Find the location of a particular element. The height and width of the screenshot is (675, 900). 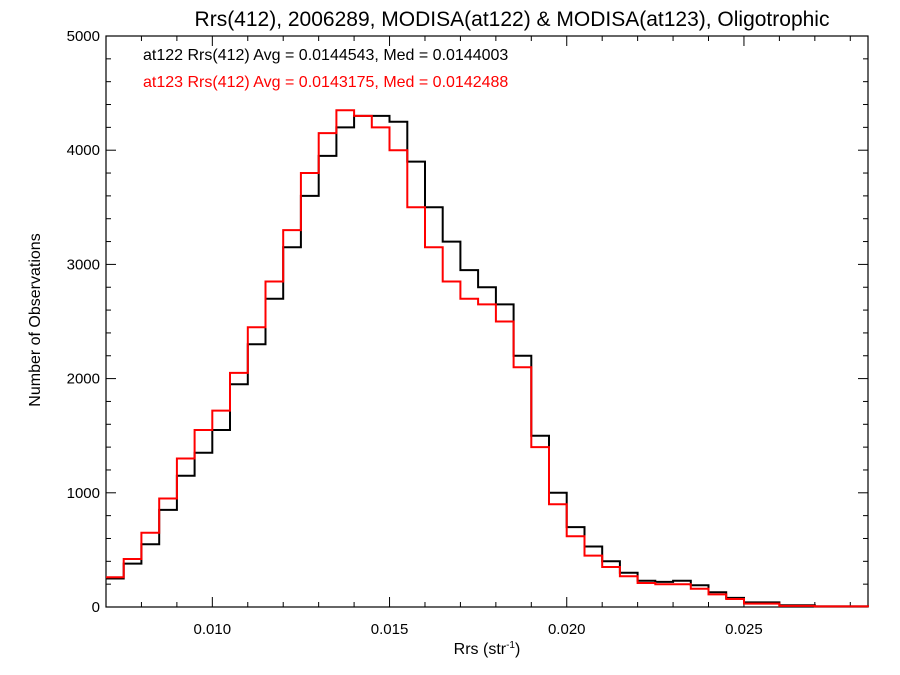

y-tick-label: 4000 is located at coordinates (83, 150).